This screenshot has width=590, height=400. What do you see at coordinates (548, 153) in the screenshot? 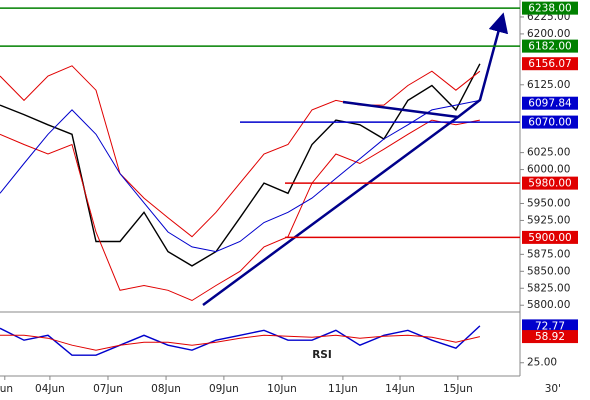
I see `y-tick-label: 6025.00` at bounding box center [548, 153].